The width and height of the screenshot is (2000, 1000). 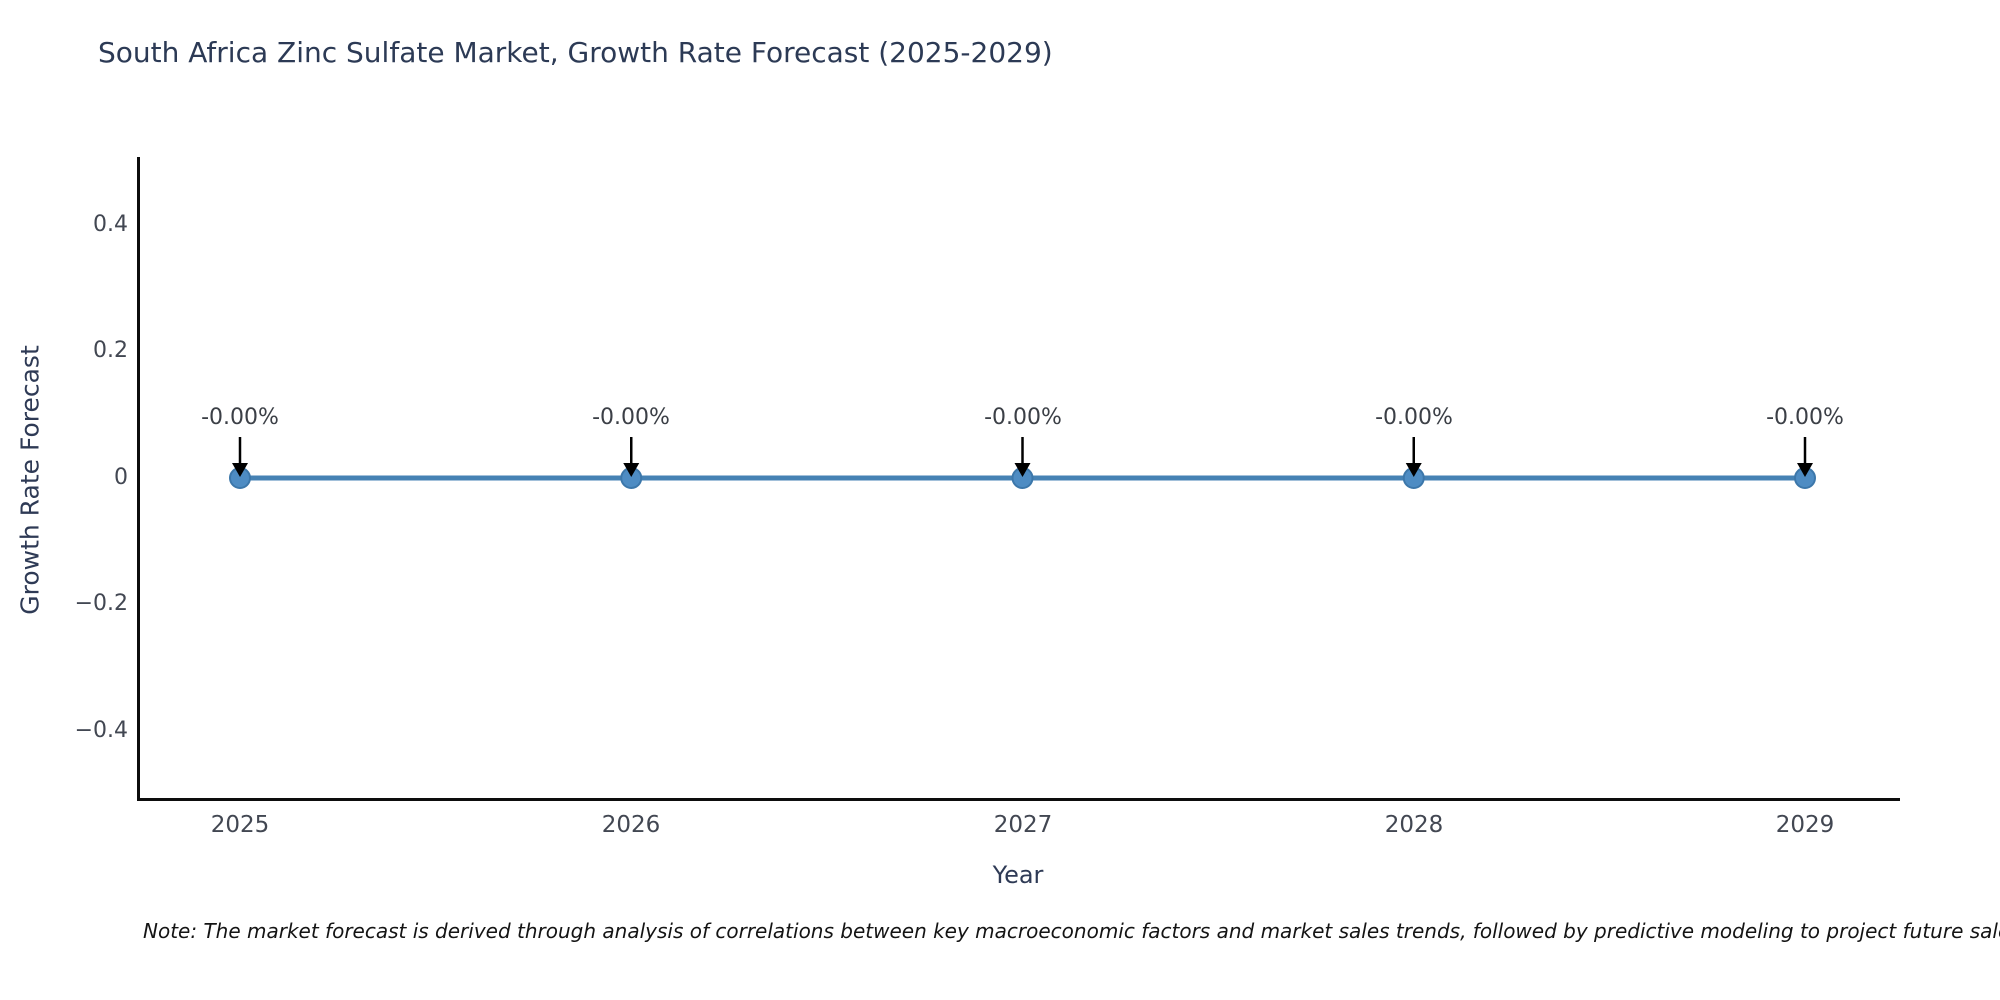 What do you see at coordinates (1022, 478) in the screenshot?
I see `series-layer` at bounding box center [1022, 478].